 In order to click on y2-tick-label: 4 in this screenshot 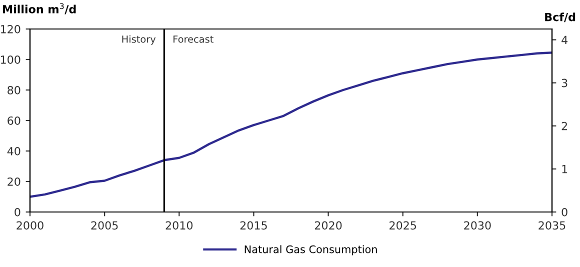, I will do `click(565, 40)`.